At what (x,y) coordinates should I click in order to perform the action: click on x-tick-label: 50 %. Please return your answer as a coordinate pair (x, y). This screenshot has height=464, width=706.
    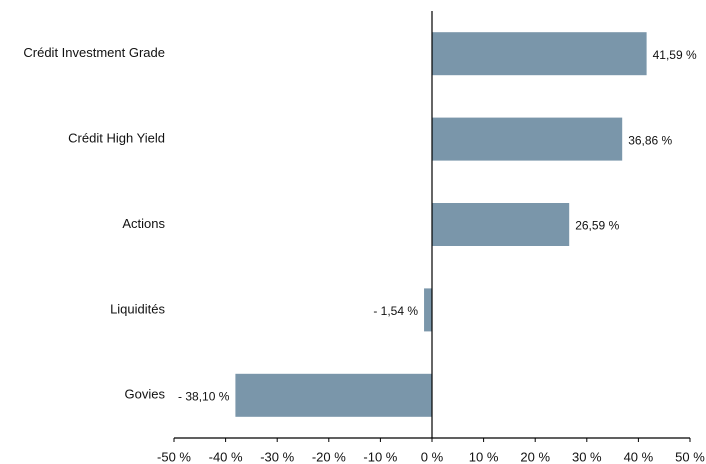
    Looking at the image, I should click on (690, 456).